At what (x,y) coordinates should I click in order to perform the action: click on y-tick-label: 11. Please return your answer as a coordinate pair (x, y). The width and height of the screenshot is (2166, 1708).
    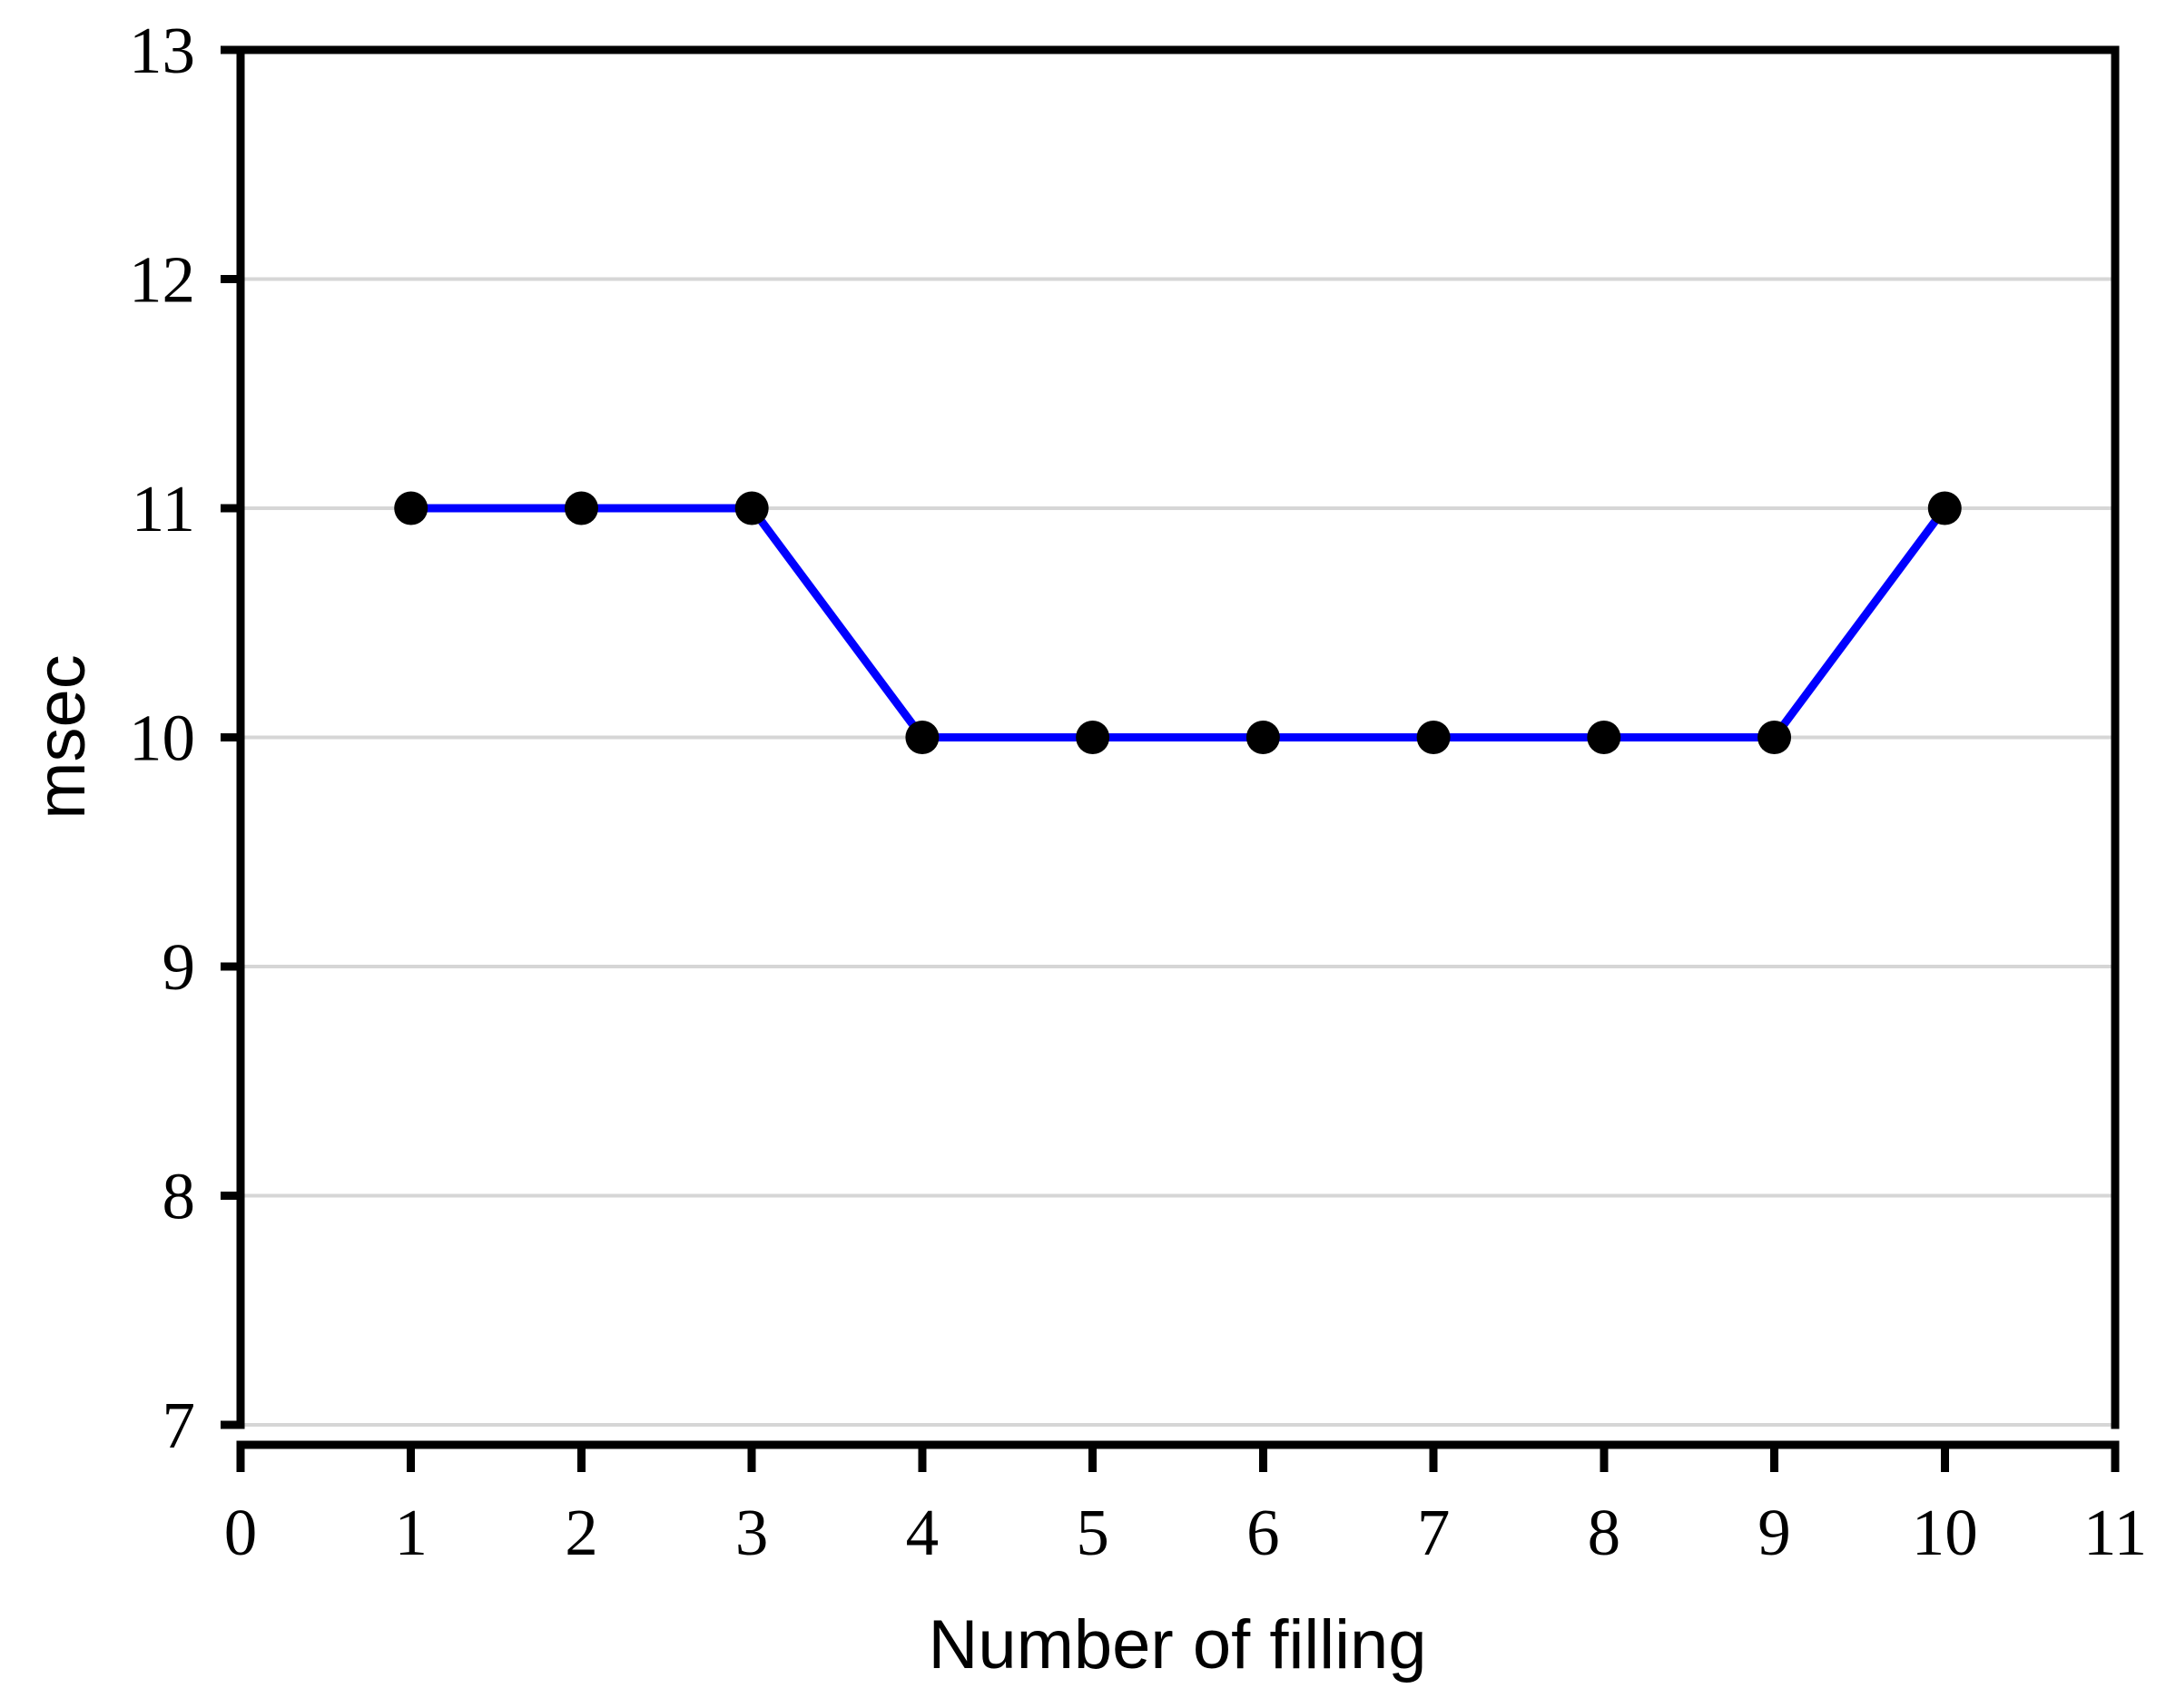
    Looking at the image, I should click on (163, 508).